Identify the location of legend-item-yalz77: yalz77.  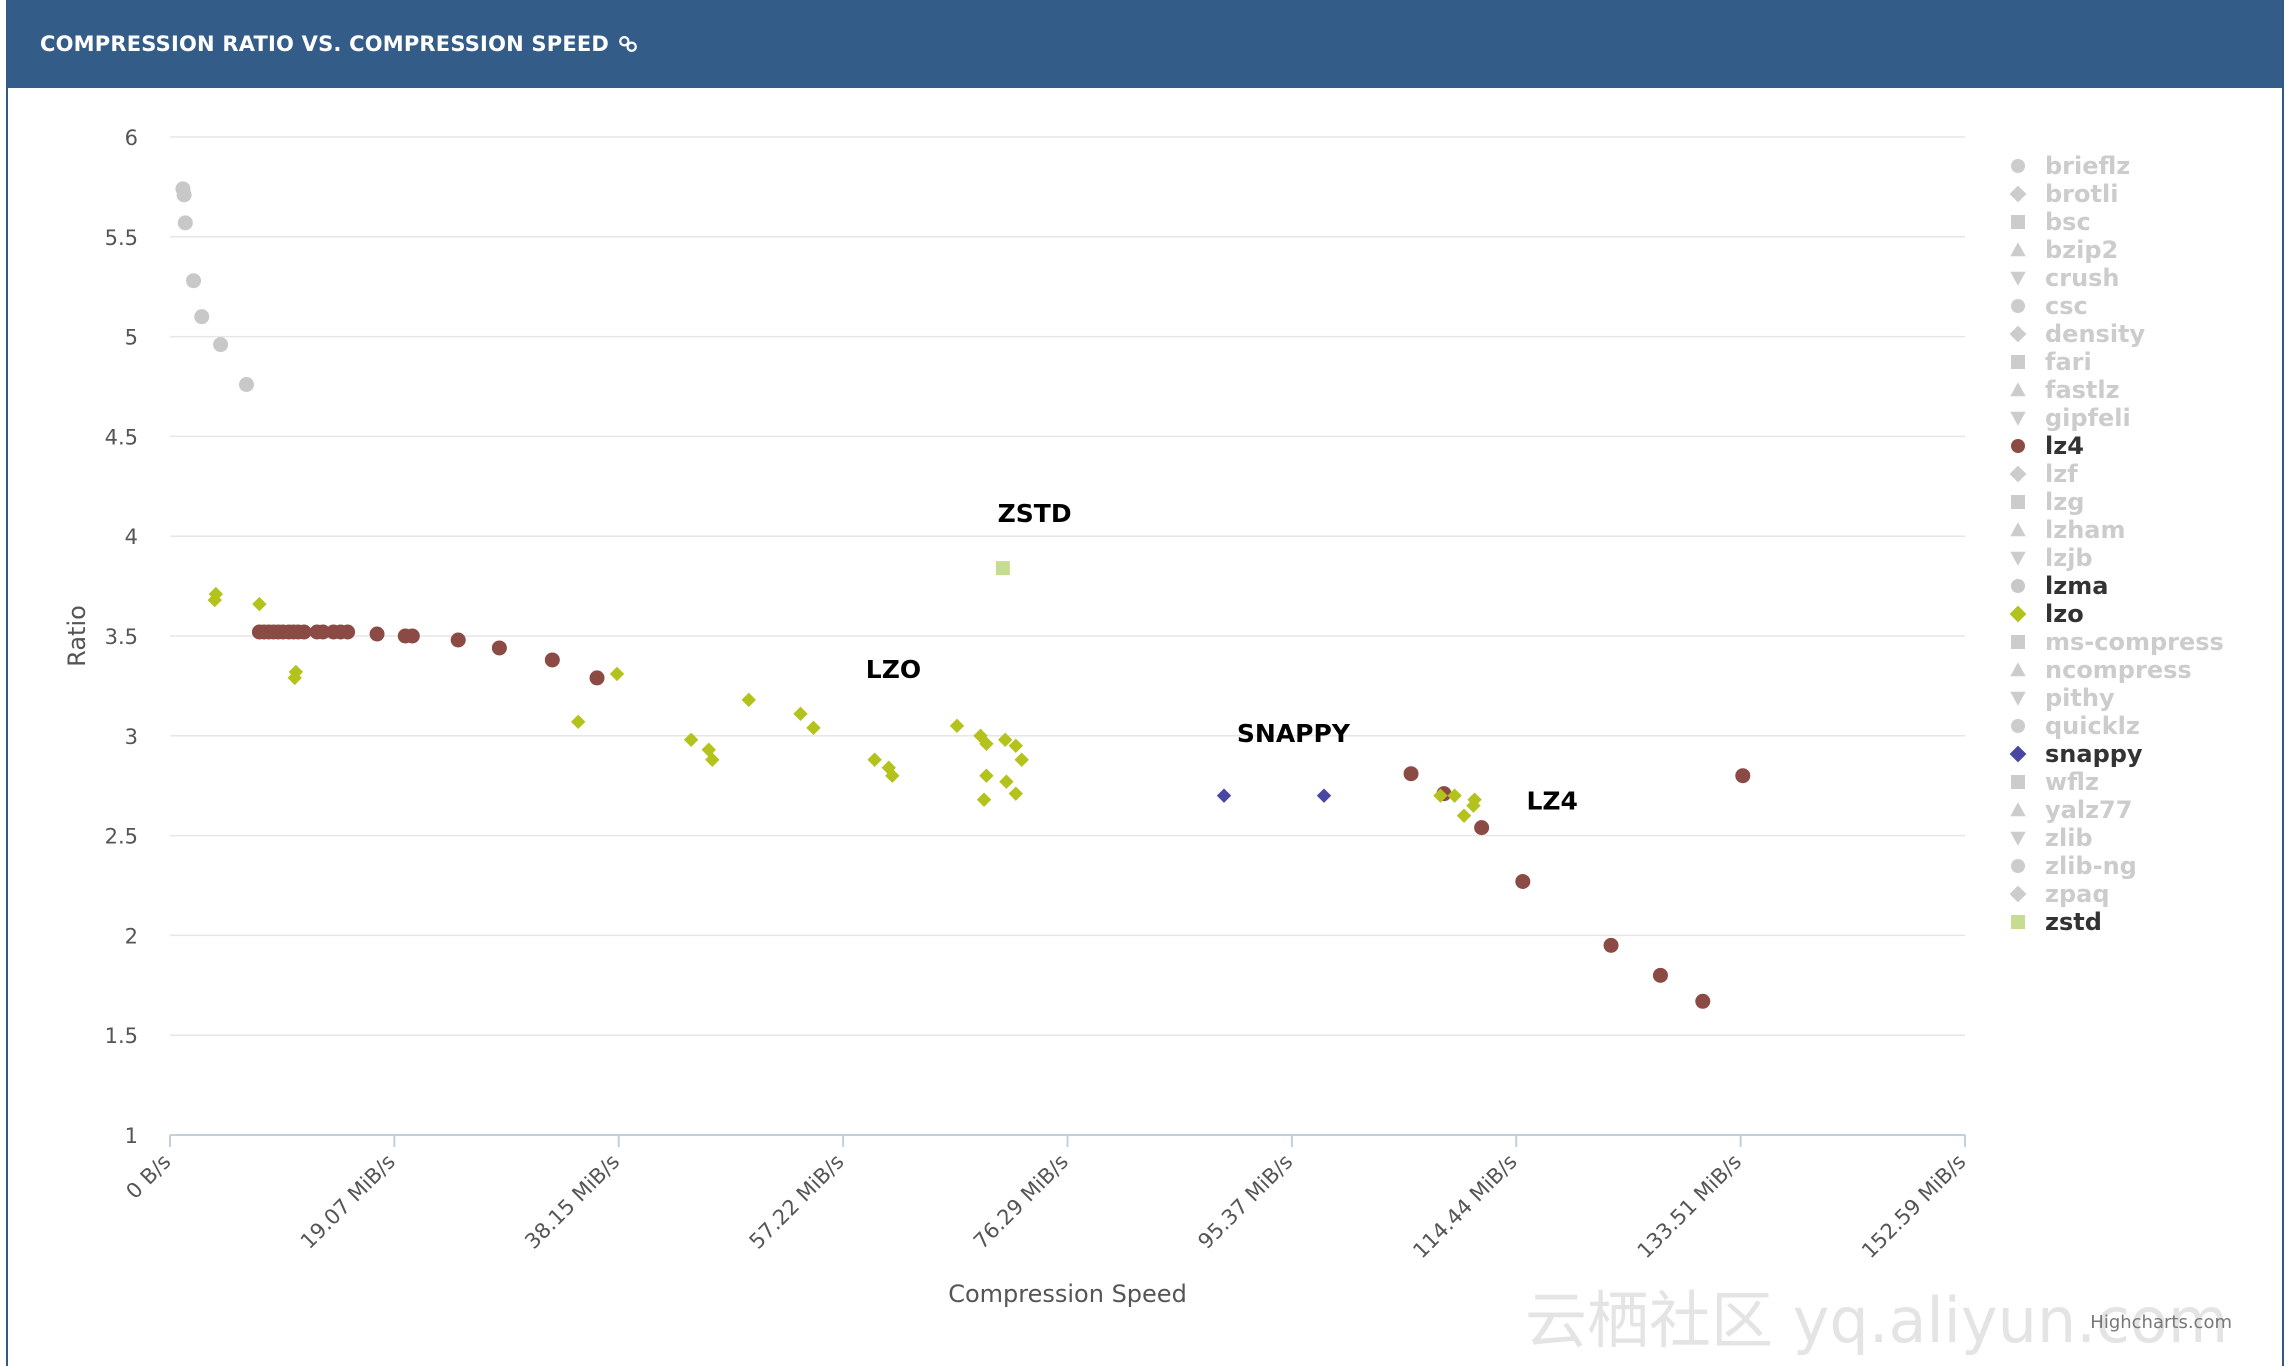
(2088, 810).